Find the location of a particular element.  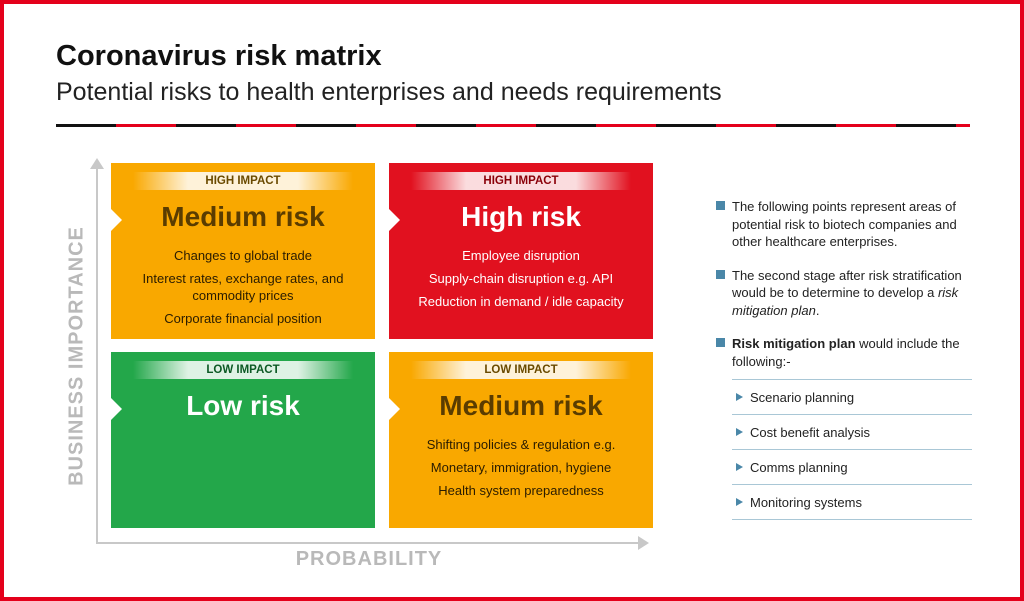

risk-item: Changes to global trade is located at coordinates (243, 255).